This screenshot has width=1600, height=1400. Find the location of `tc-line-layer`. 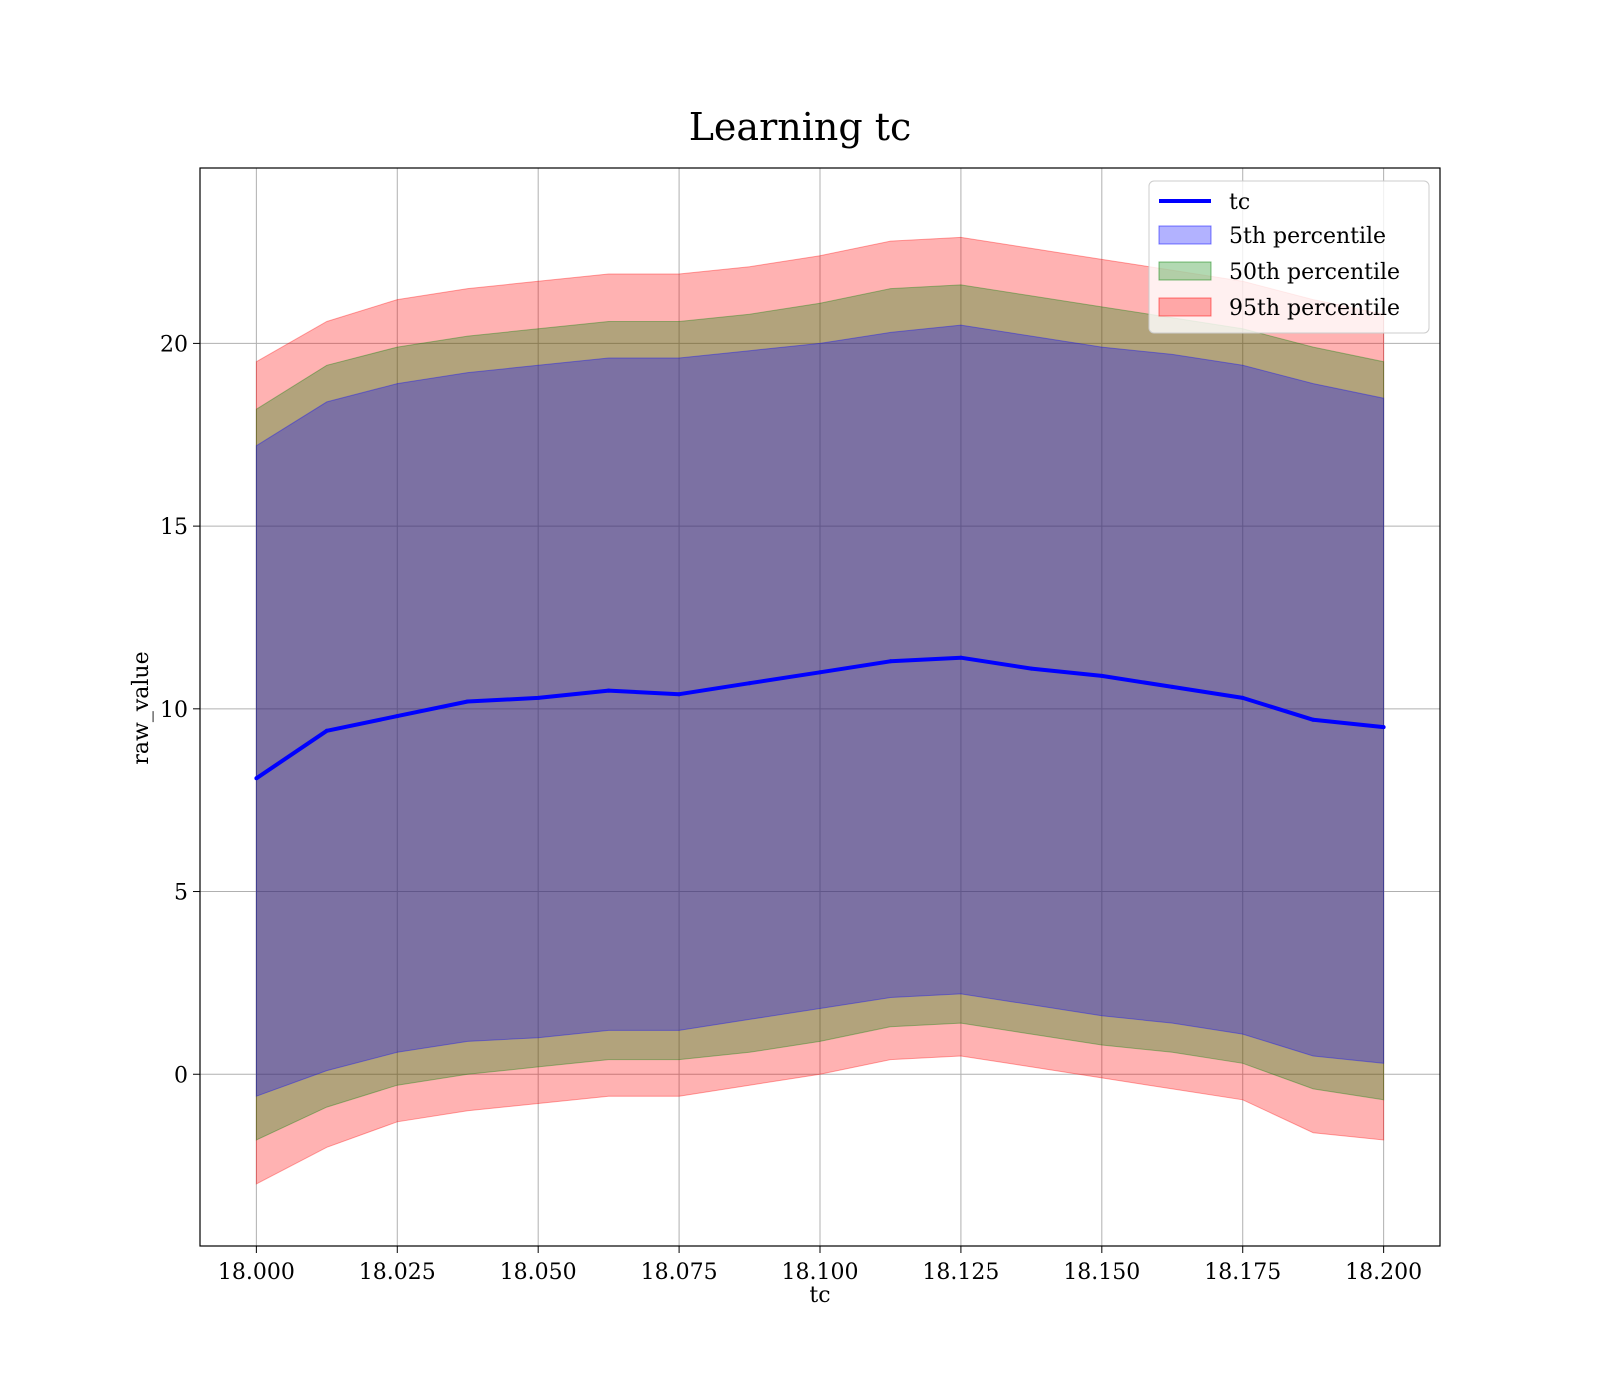

tc-line-layer is located at coordinates (820, 718).